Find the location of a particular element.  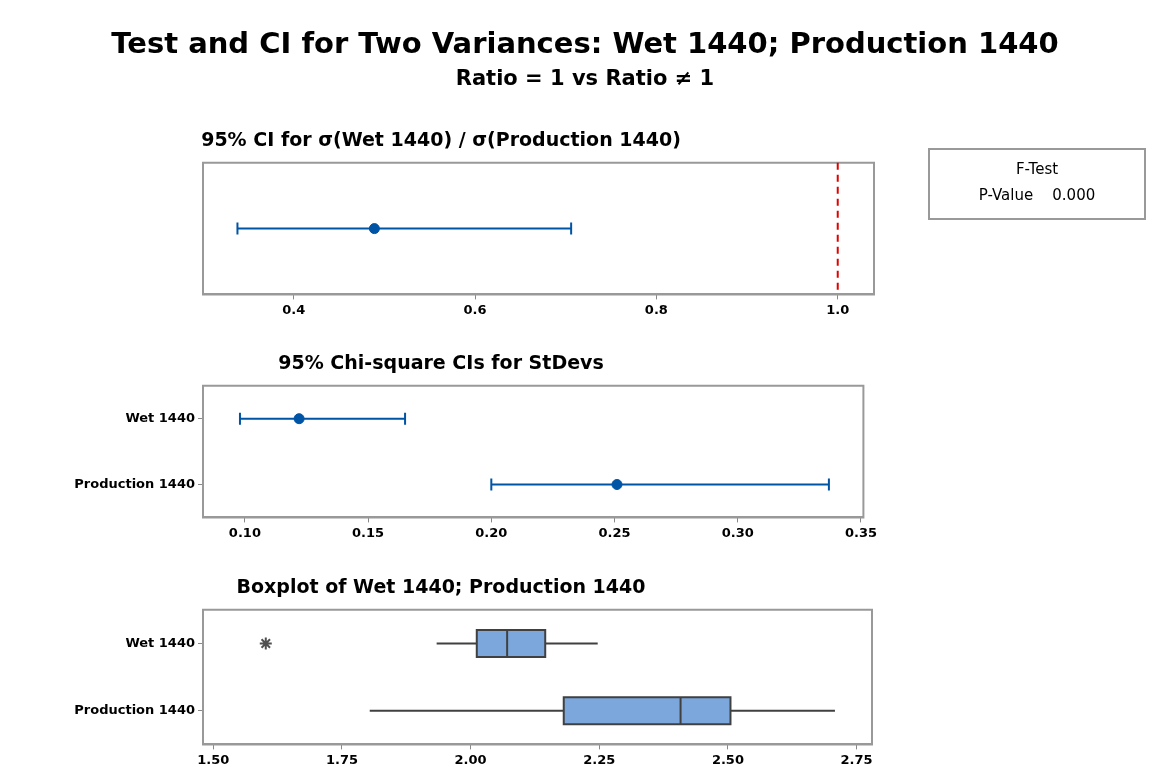

x-tick-label: 1.50 is located at coordinates (213, 759).